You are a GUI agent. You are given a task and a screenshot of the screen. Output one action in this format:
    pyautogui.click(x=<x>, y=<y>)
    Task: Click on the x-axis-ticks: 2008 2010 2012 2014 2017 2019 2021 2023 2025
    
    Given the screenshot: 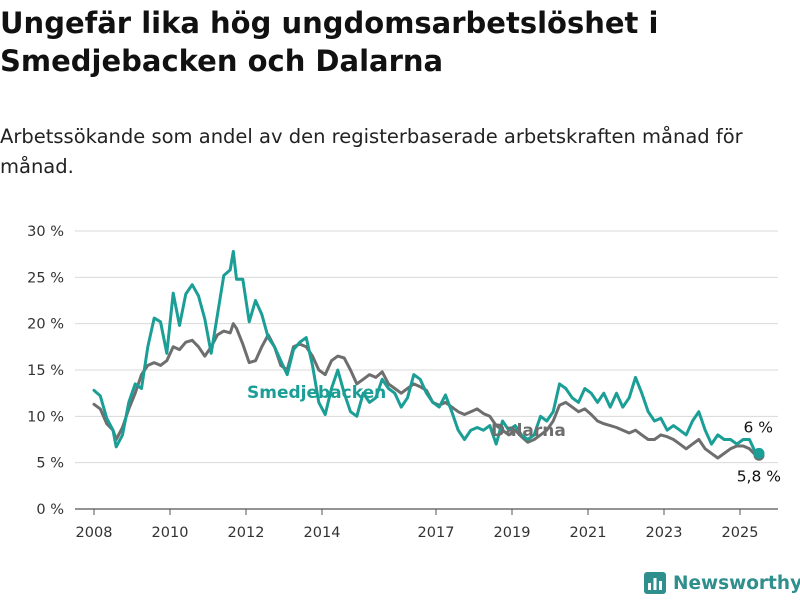 What is the action you would take?
    pyautogui.click(x=417, y=525)
    